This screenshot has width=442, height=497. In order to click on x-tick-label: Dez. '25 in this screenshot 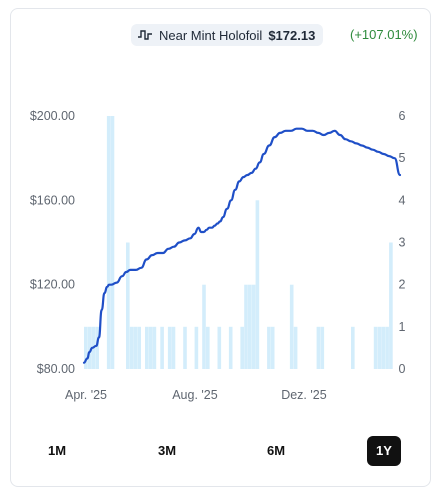, I will do `click(304, 395)`.